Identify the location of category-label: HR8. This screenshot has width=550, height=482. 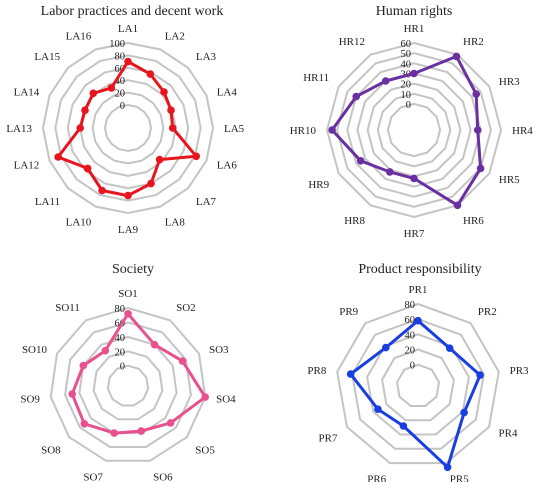
(354, 221).